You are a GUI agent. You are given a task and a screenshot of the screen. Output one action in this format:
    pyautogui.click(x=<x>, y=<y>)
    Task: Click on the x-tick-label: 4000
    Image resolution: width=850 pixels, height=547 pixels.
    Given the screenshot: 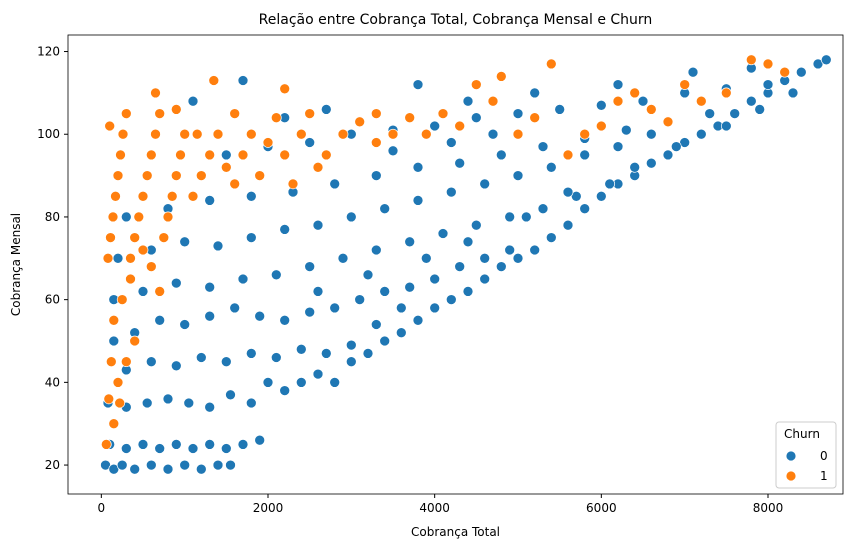 What is the action you would take?
    pyautogui.click(x=434, y=508)
    